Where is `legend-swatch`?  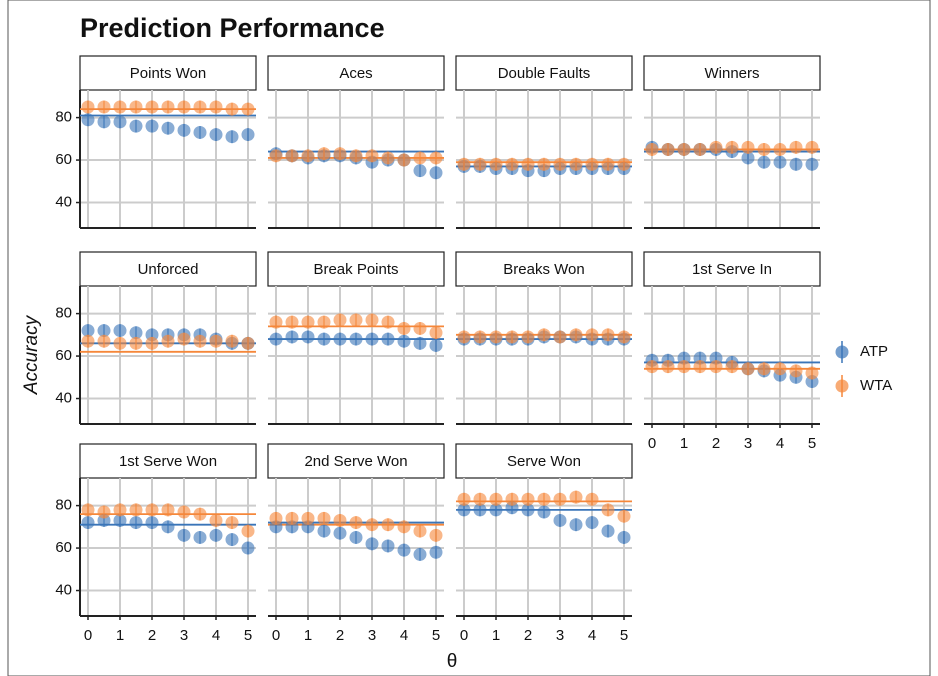
legend-swatch is located at coordinates (842, 386).